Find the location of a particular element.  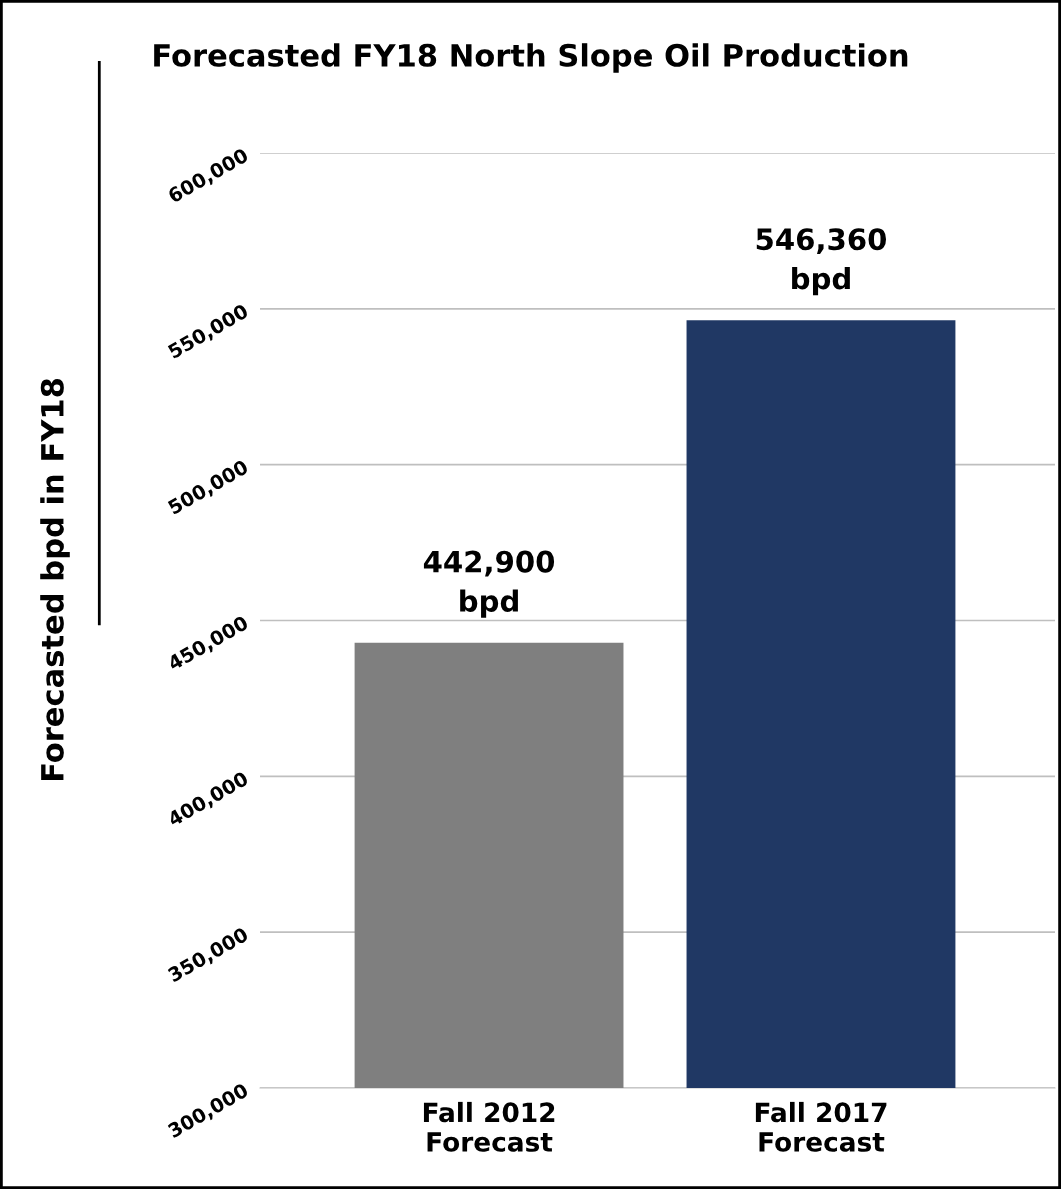

data-label: 546,360 bpd is located at coordinates (821, 262).